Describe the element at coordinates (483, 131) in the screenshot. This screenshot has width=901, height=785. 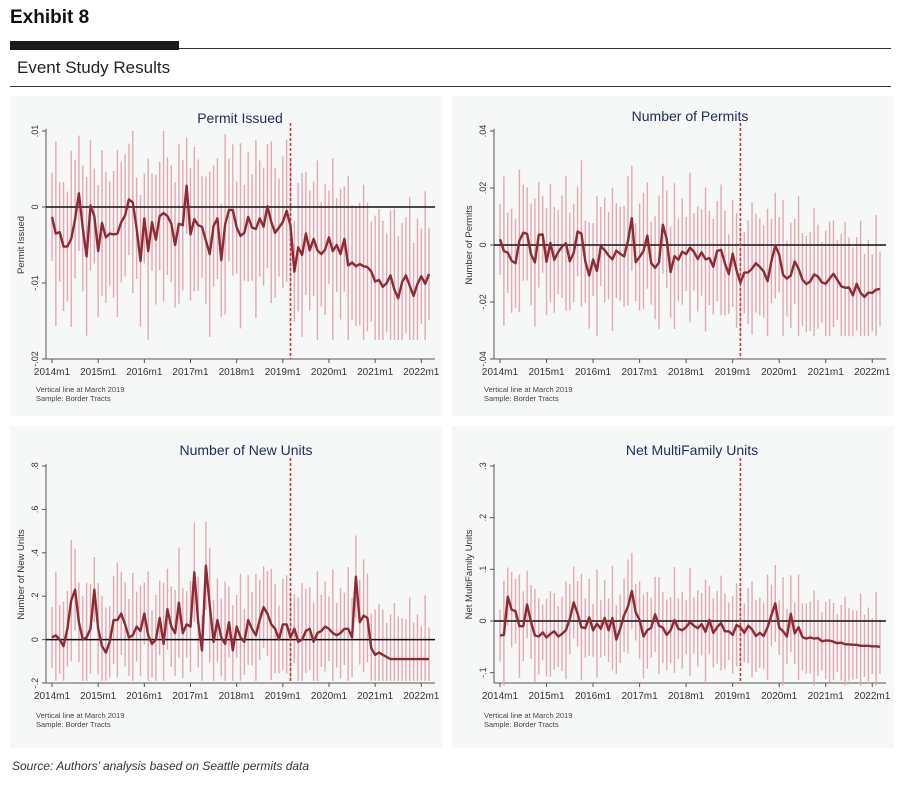
I see `y-tick-label: .04` at that location.